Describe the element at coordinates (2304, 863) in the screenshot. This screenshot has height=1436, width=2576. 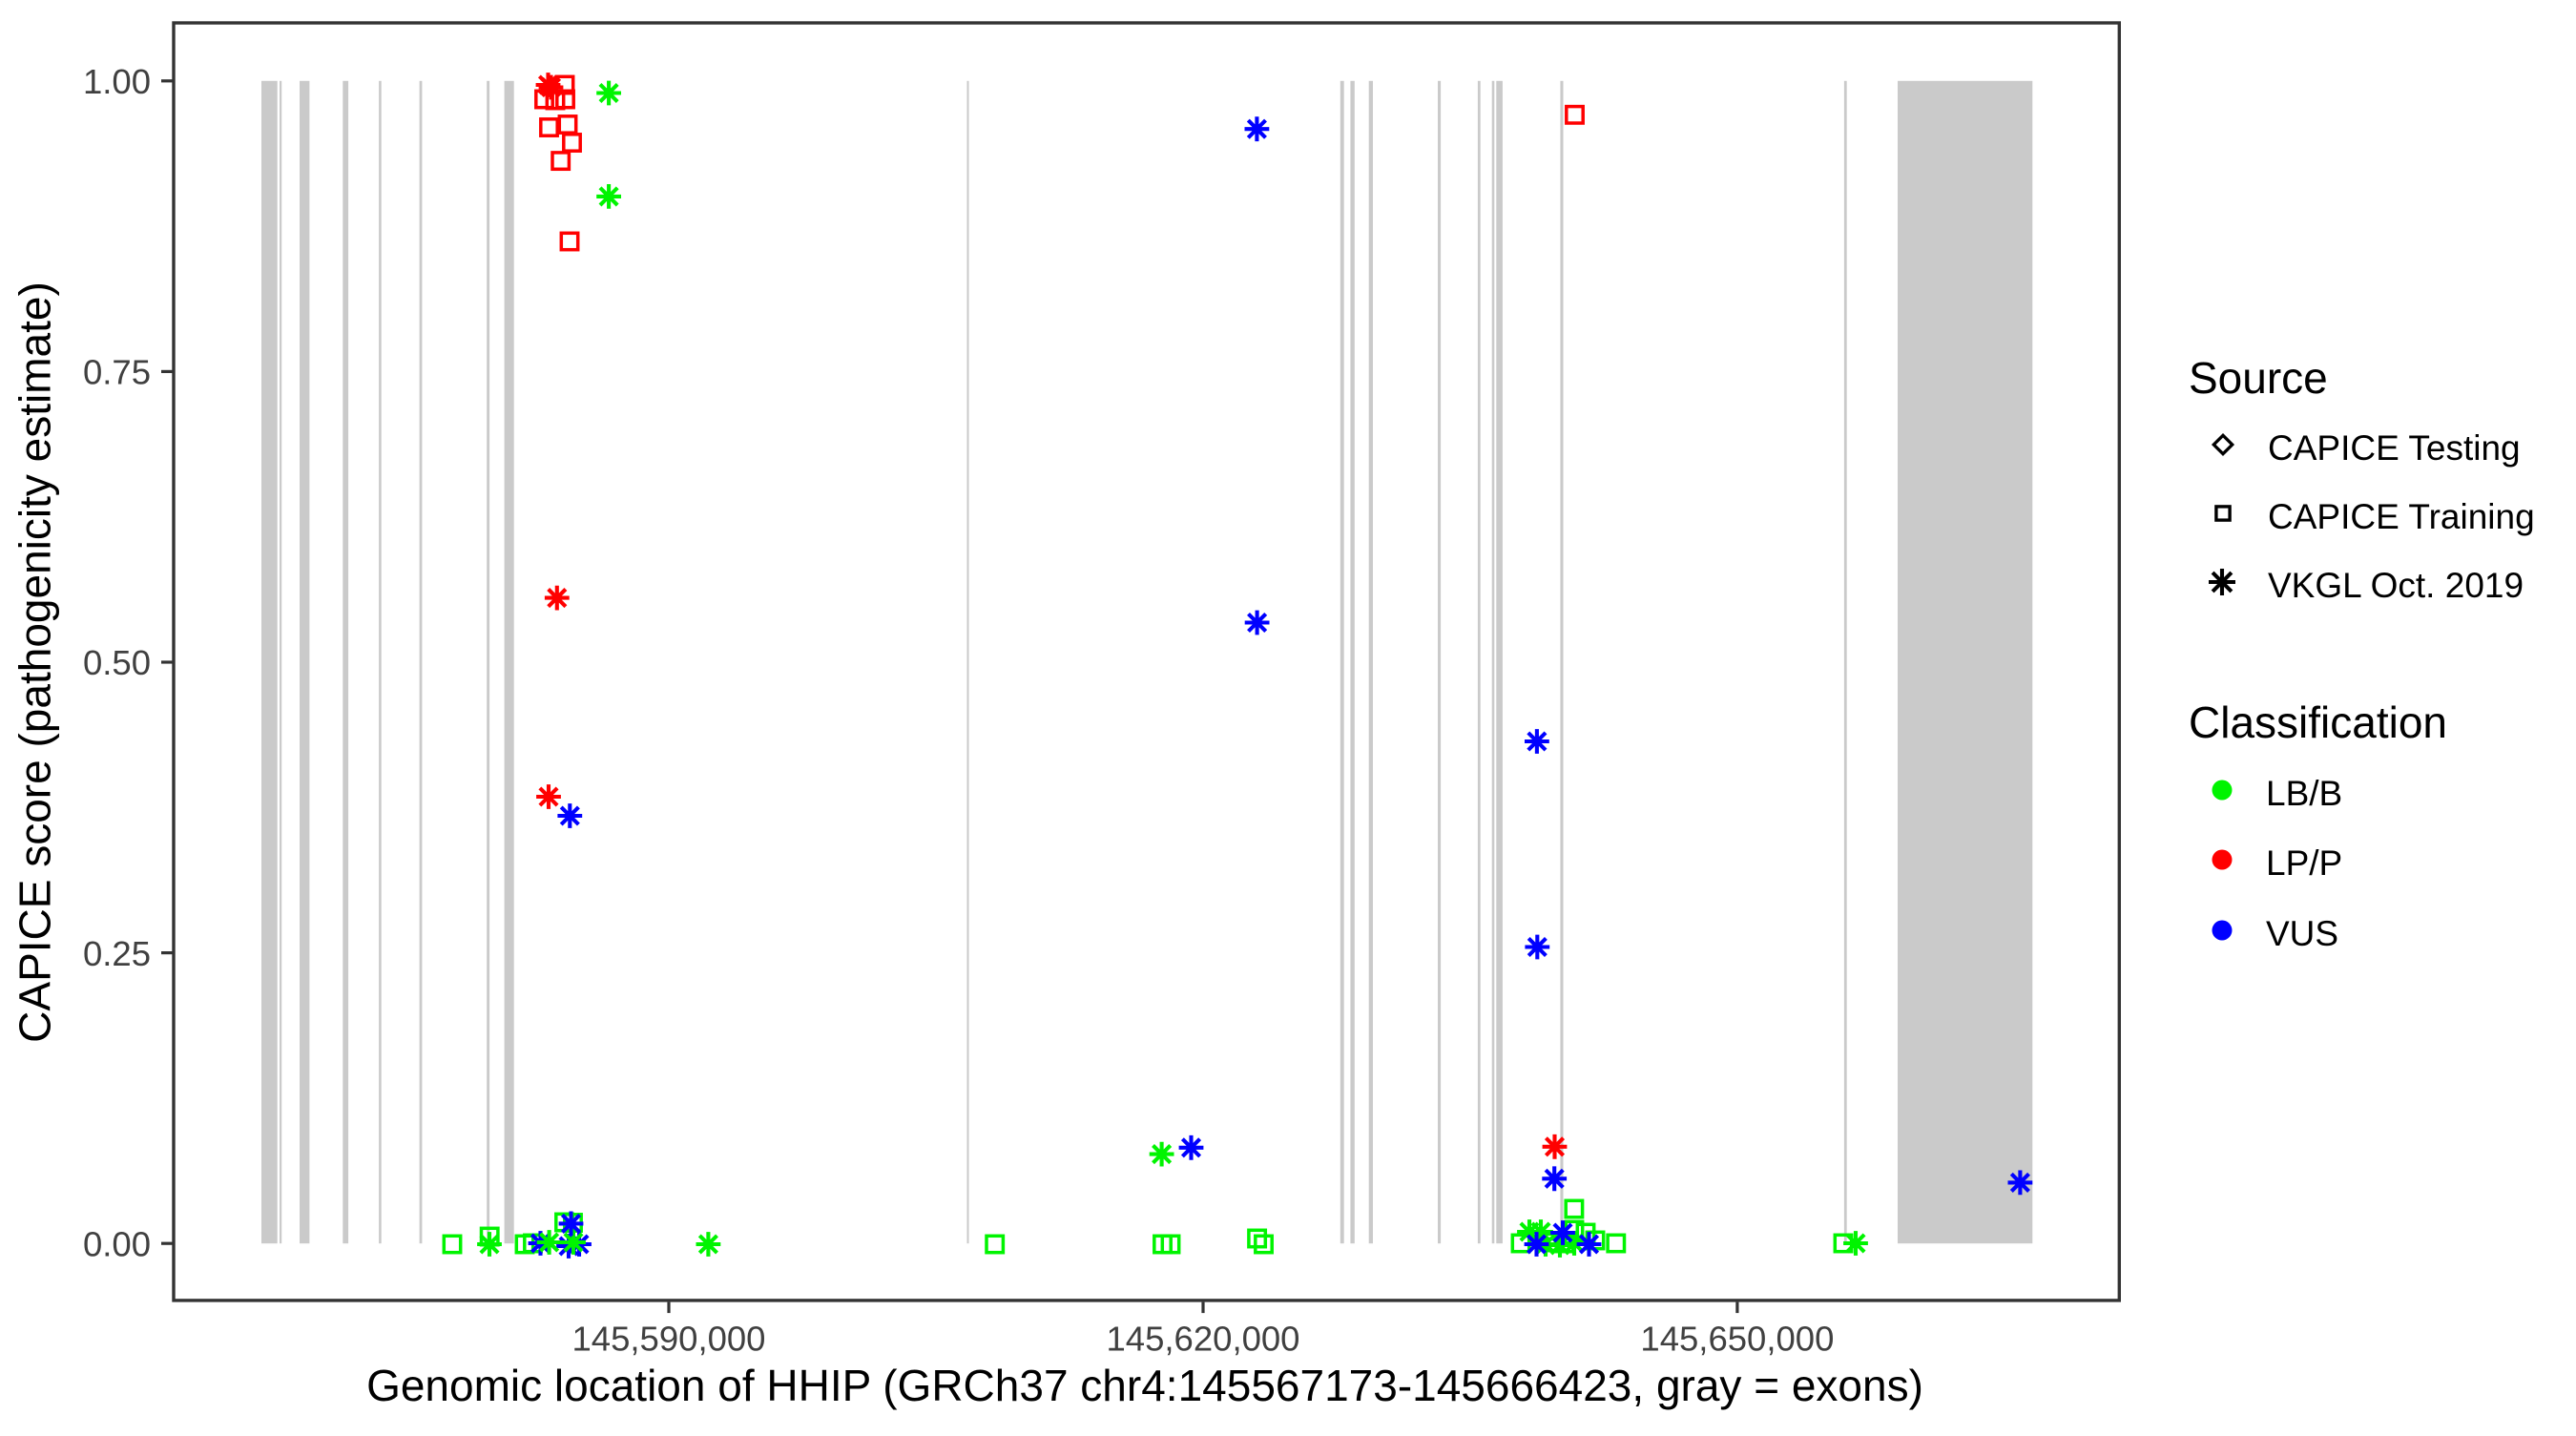
I see `svg-text: LP/P` at that location.